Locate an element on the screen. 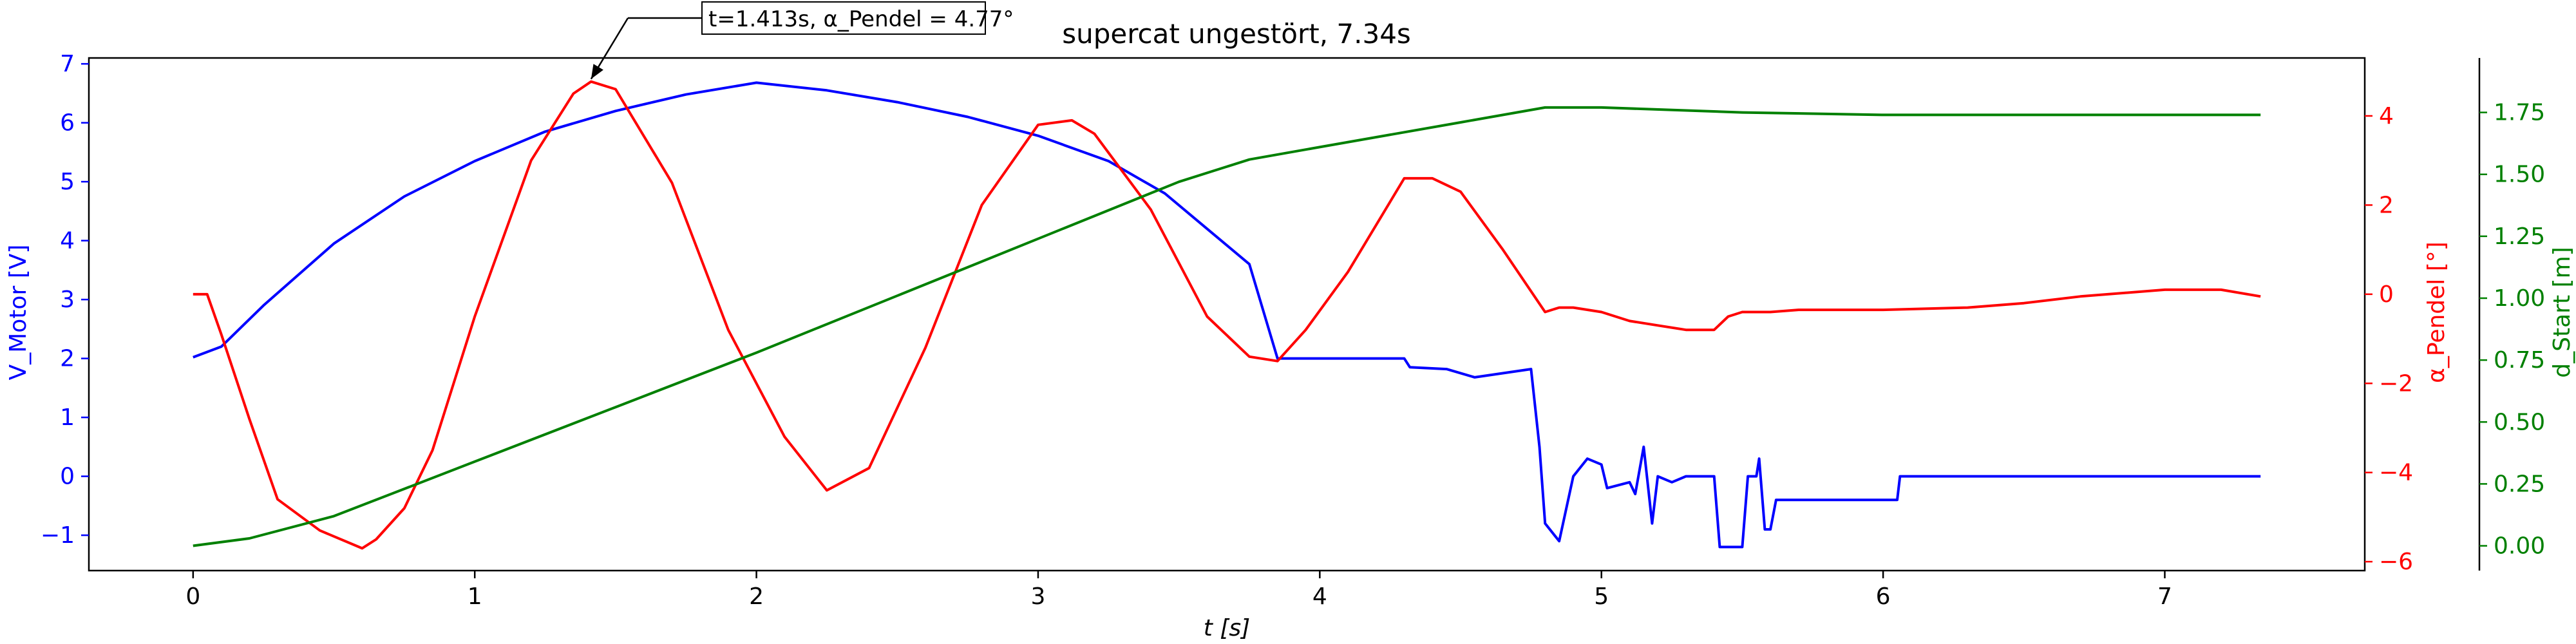  x-axis-title: t [s] is located at coordinates (1227, 628).